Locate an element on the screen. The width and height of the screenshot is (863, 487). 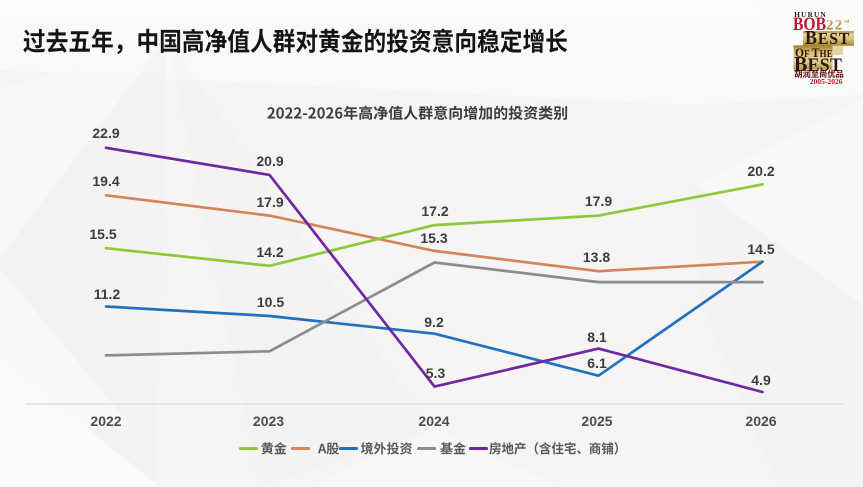
svg-text: nd is located at coordinates (847, 20).